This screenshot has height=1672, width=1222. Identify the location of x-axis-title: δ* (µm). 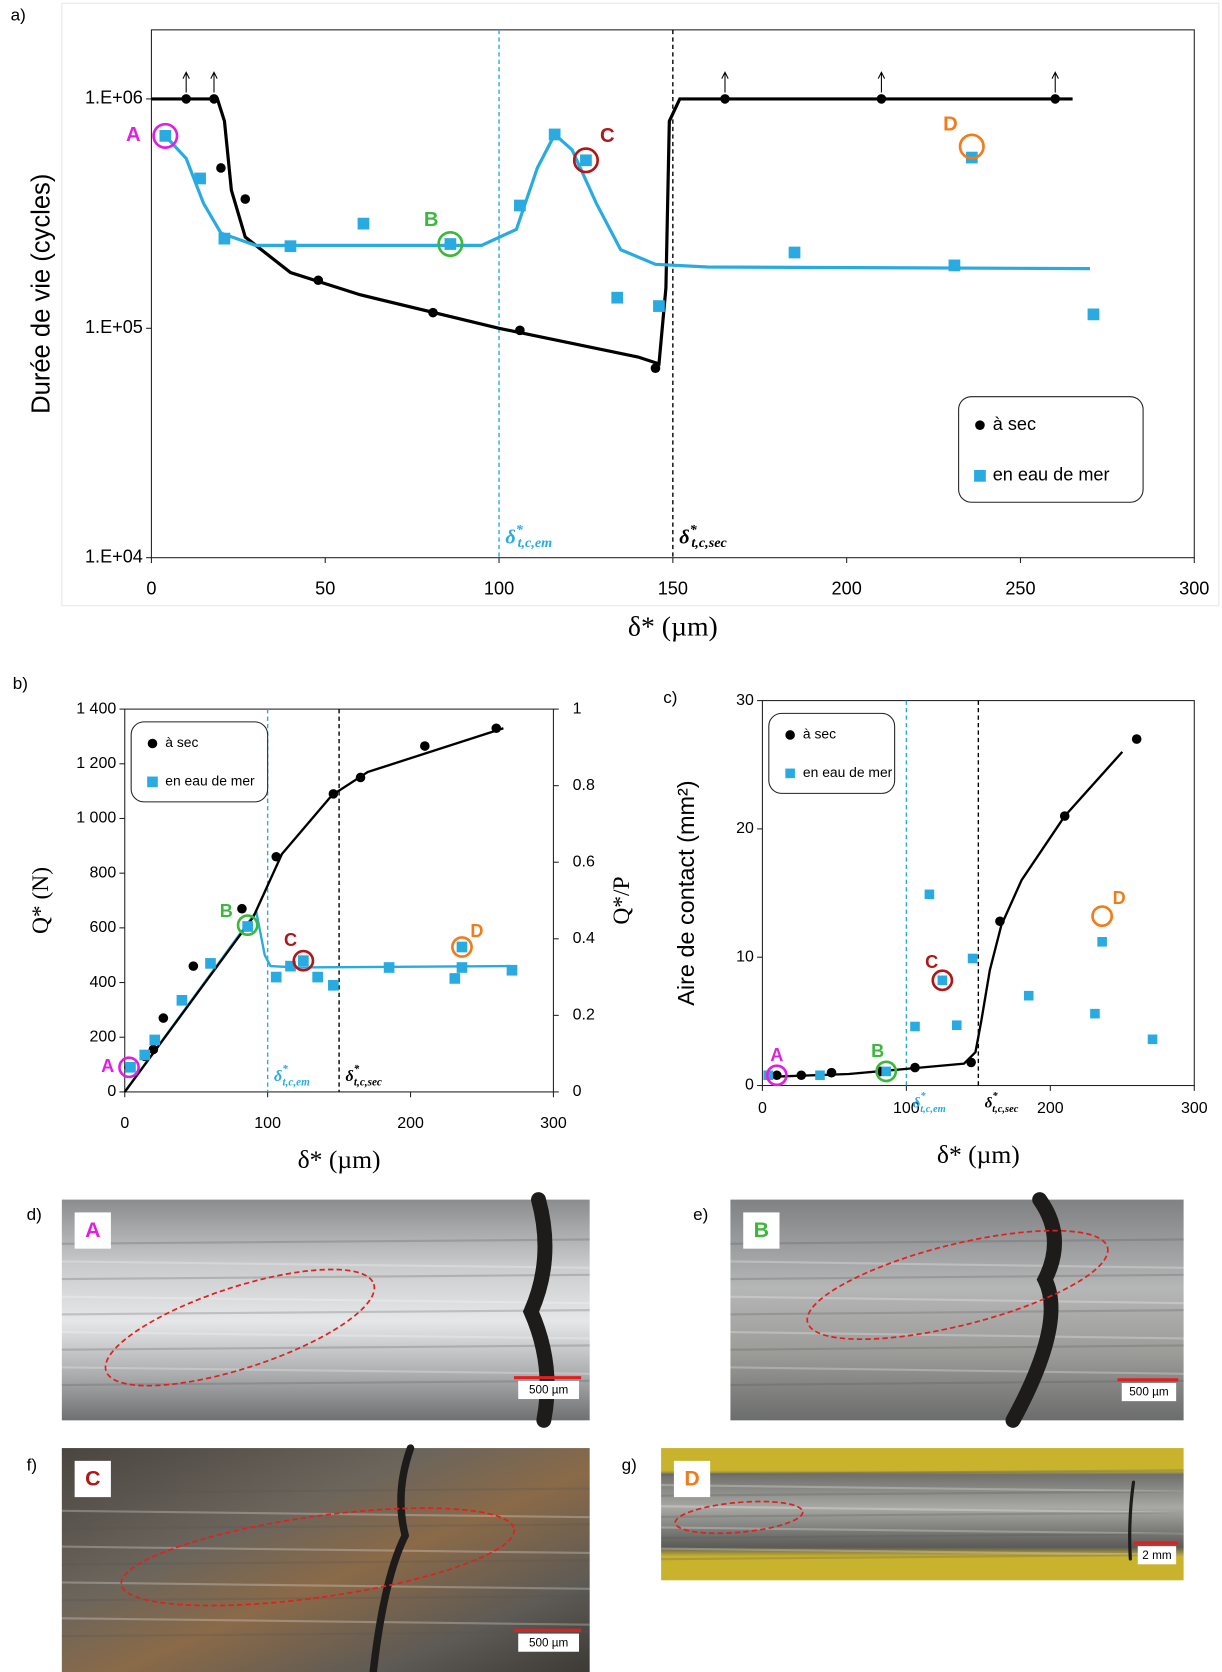
(339, 1159).